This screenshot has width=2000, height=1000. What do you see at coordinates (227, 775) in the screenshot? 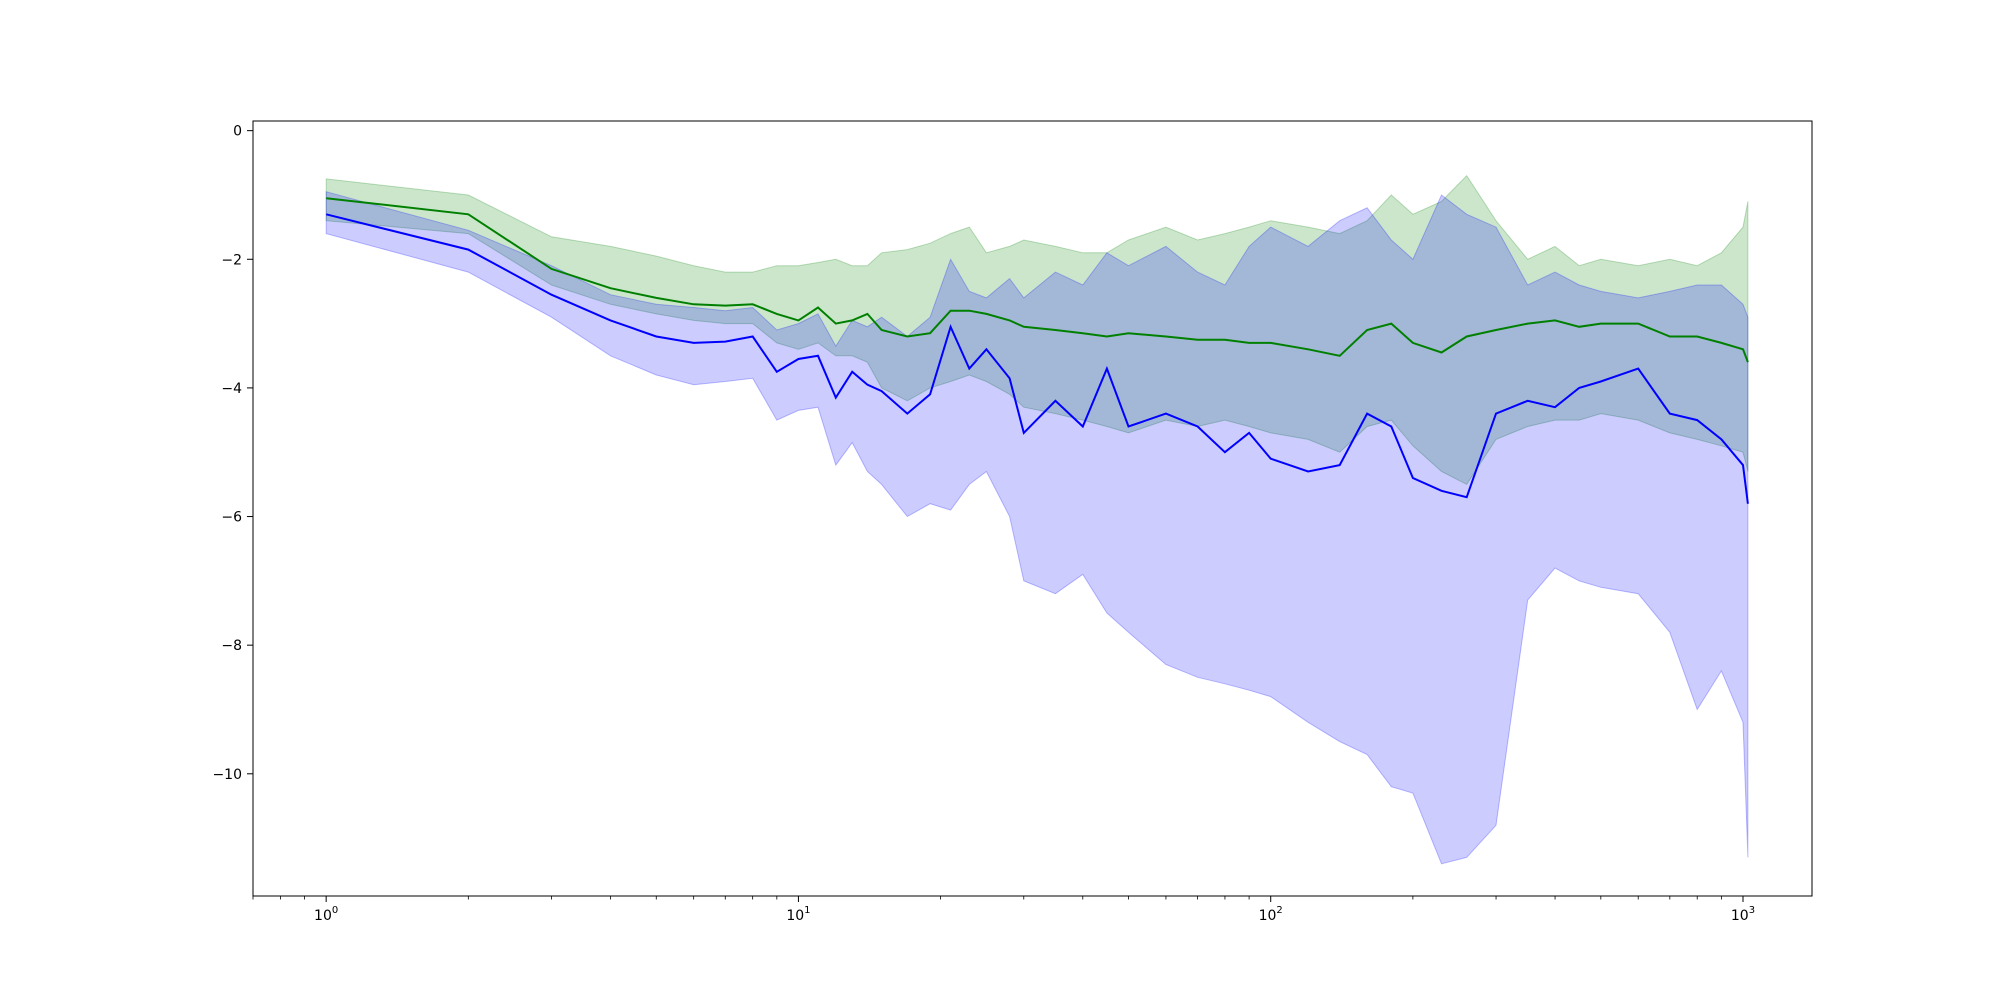
I see `y-tick-label: −10` at bounding box center [227, 775].